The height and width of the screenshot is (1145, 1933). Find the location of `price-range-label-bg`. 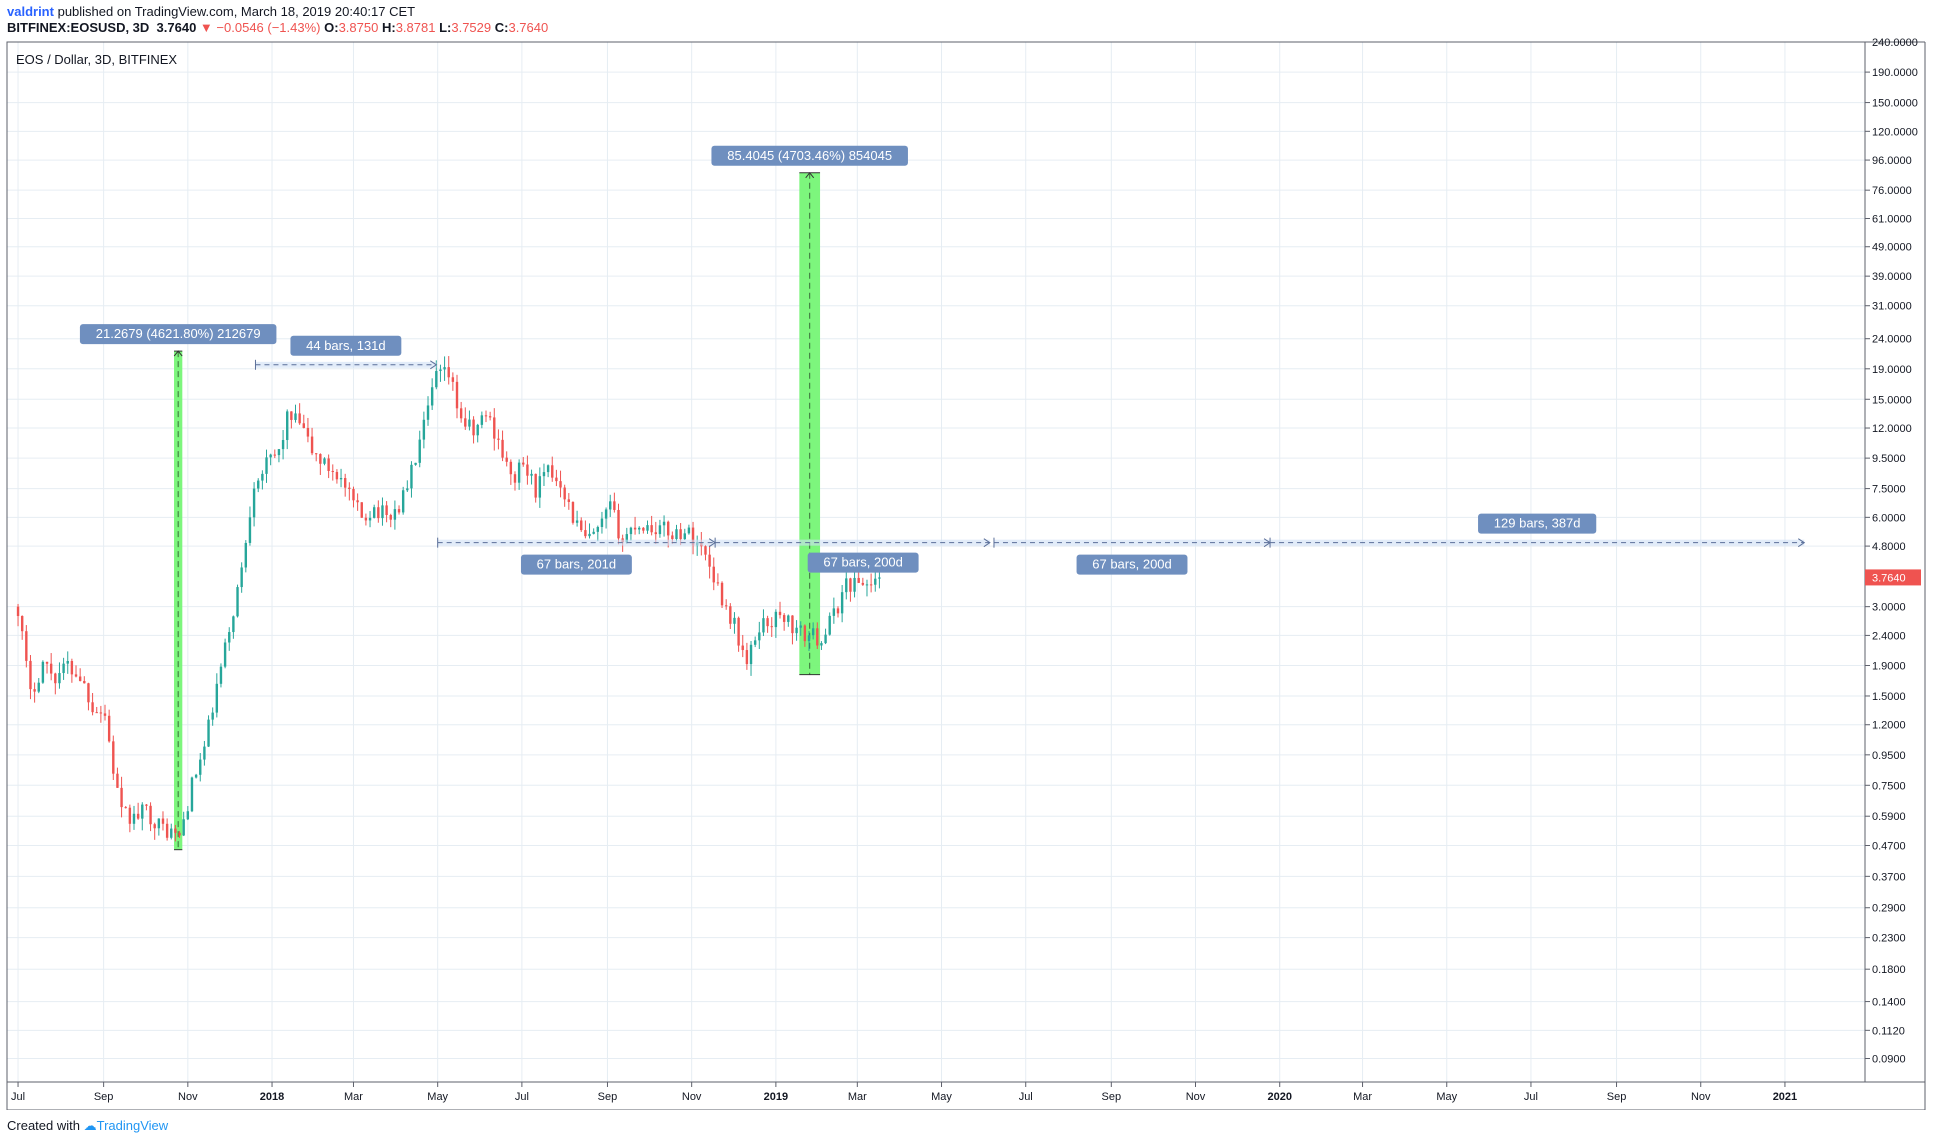

price-range-label-bg is located at coordinates (809, 155).